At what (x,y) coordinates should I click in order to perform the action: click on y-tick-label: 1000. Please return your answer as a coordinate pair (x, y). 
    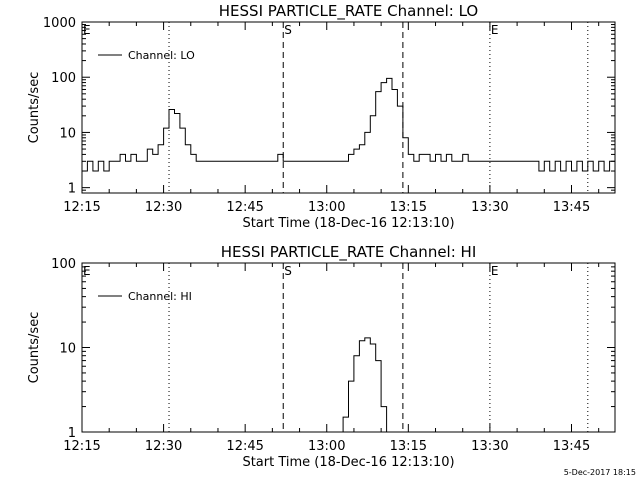
    Looking at the image, I should click on (59, 23).